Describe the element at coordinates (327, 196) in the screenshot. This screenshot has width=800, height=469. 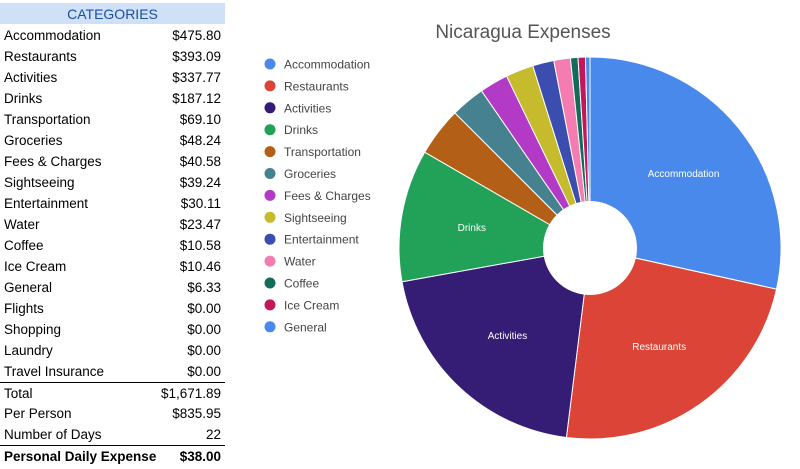
I see `legend-label: Fees & Charges` at that location.